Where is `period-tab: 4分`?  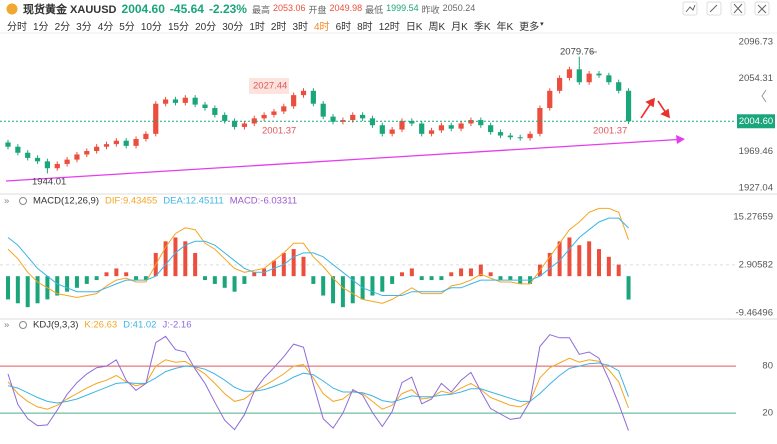 period-tab: 4分 is located at coordinates (105, 27).